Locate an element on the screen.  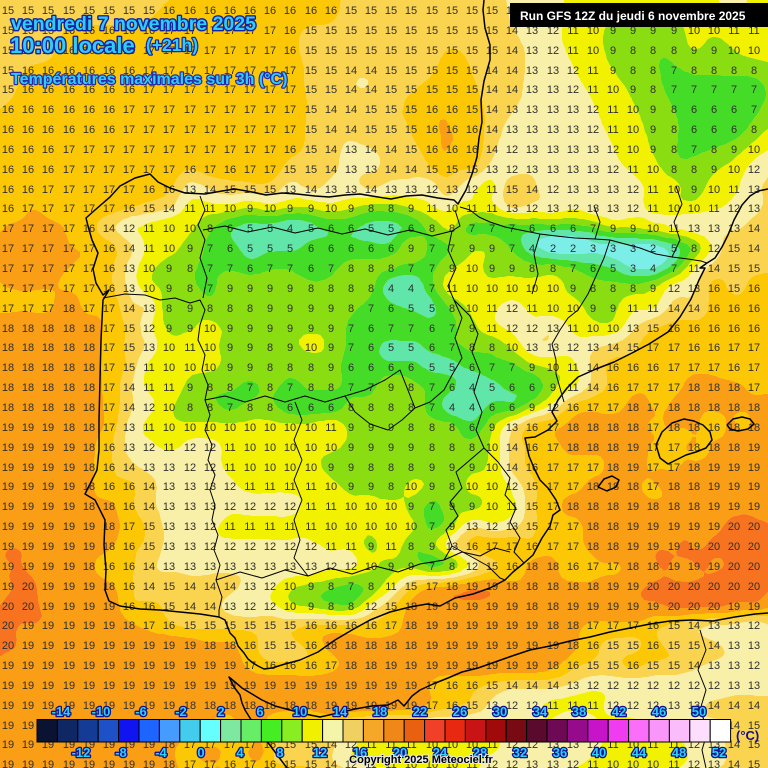
svg-text: 10:00 locale is located at coordinates (72, 45).